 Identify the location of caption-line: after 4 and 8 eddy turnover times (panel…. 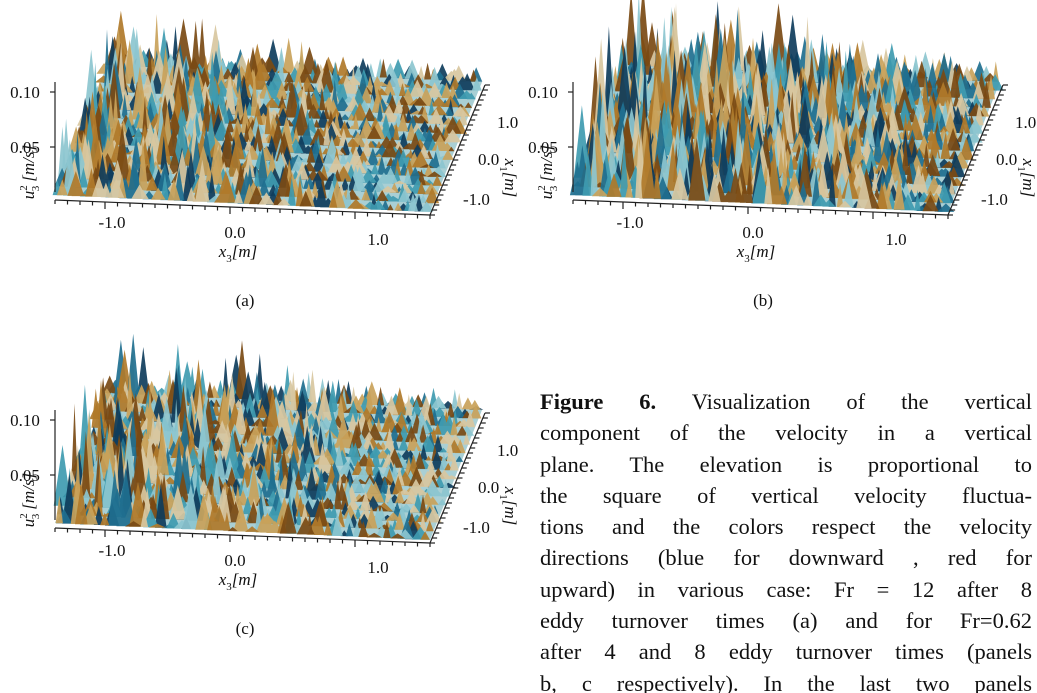
(786, 652).